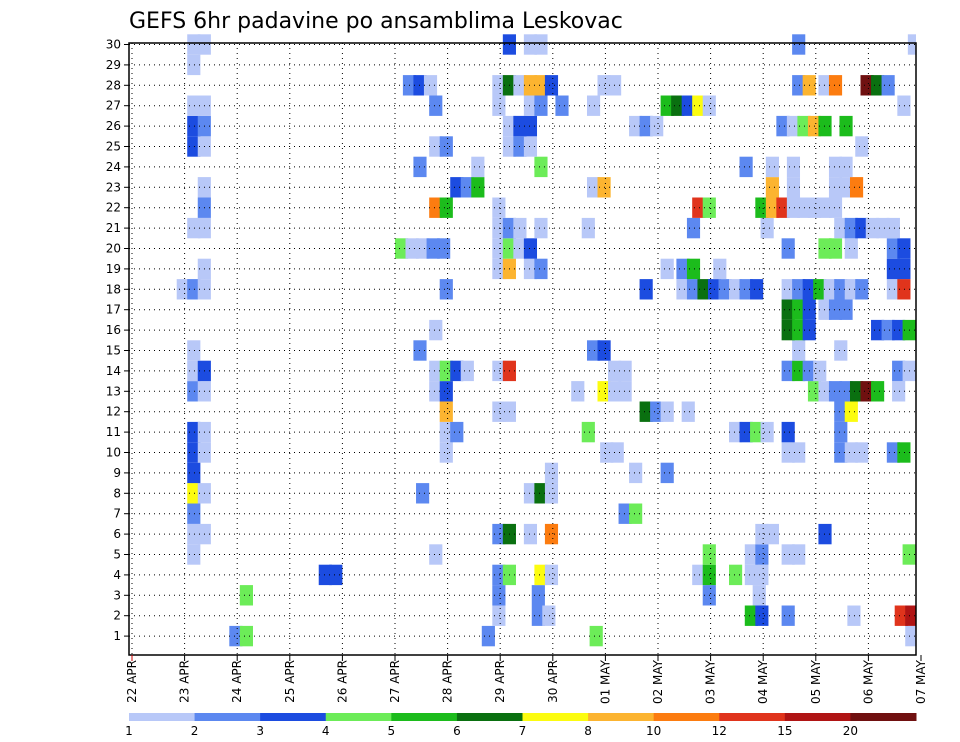  I want to click on x-tick-label: 03 MAY, so click(711, 681).